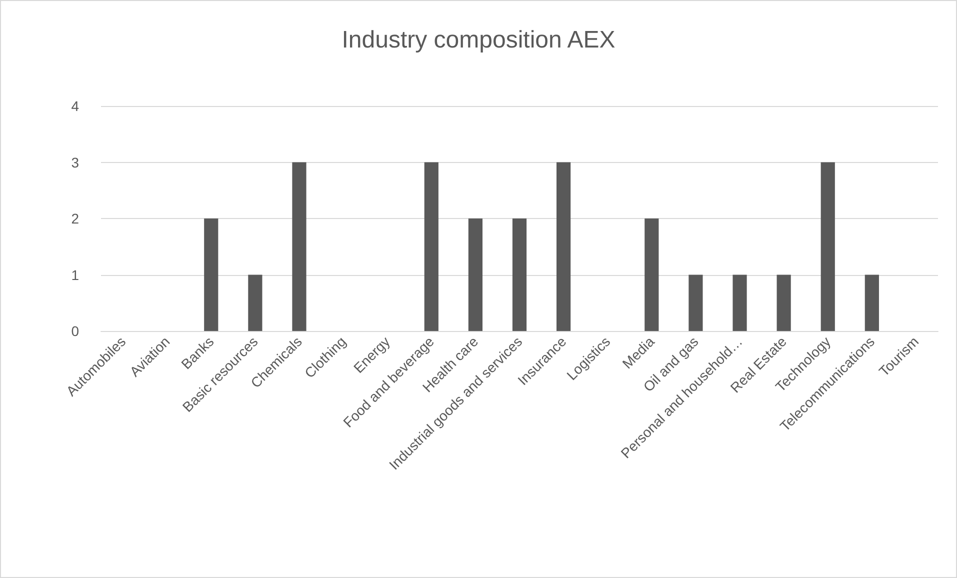  What do you see at coordinates (75, 331) in the screenshot?
I see `y-tick-label: 0` at bounding box center [75, 331].